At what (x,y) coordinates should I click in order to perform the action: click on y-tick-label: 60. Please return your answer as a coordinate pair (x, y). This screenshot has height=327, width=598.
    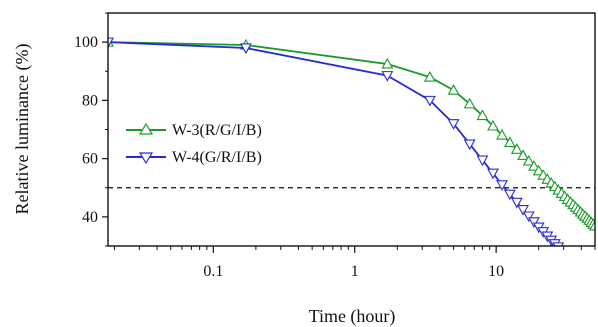
    Looking at the image, I should click on (90, 159).